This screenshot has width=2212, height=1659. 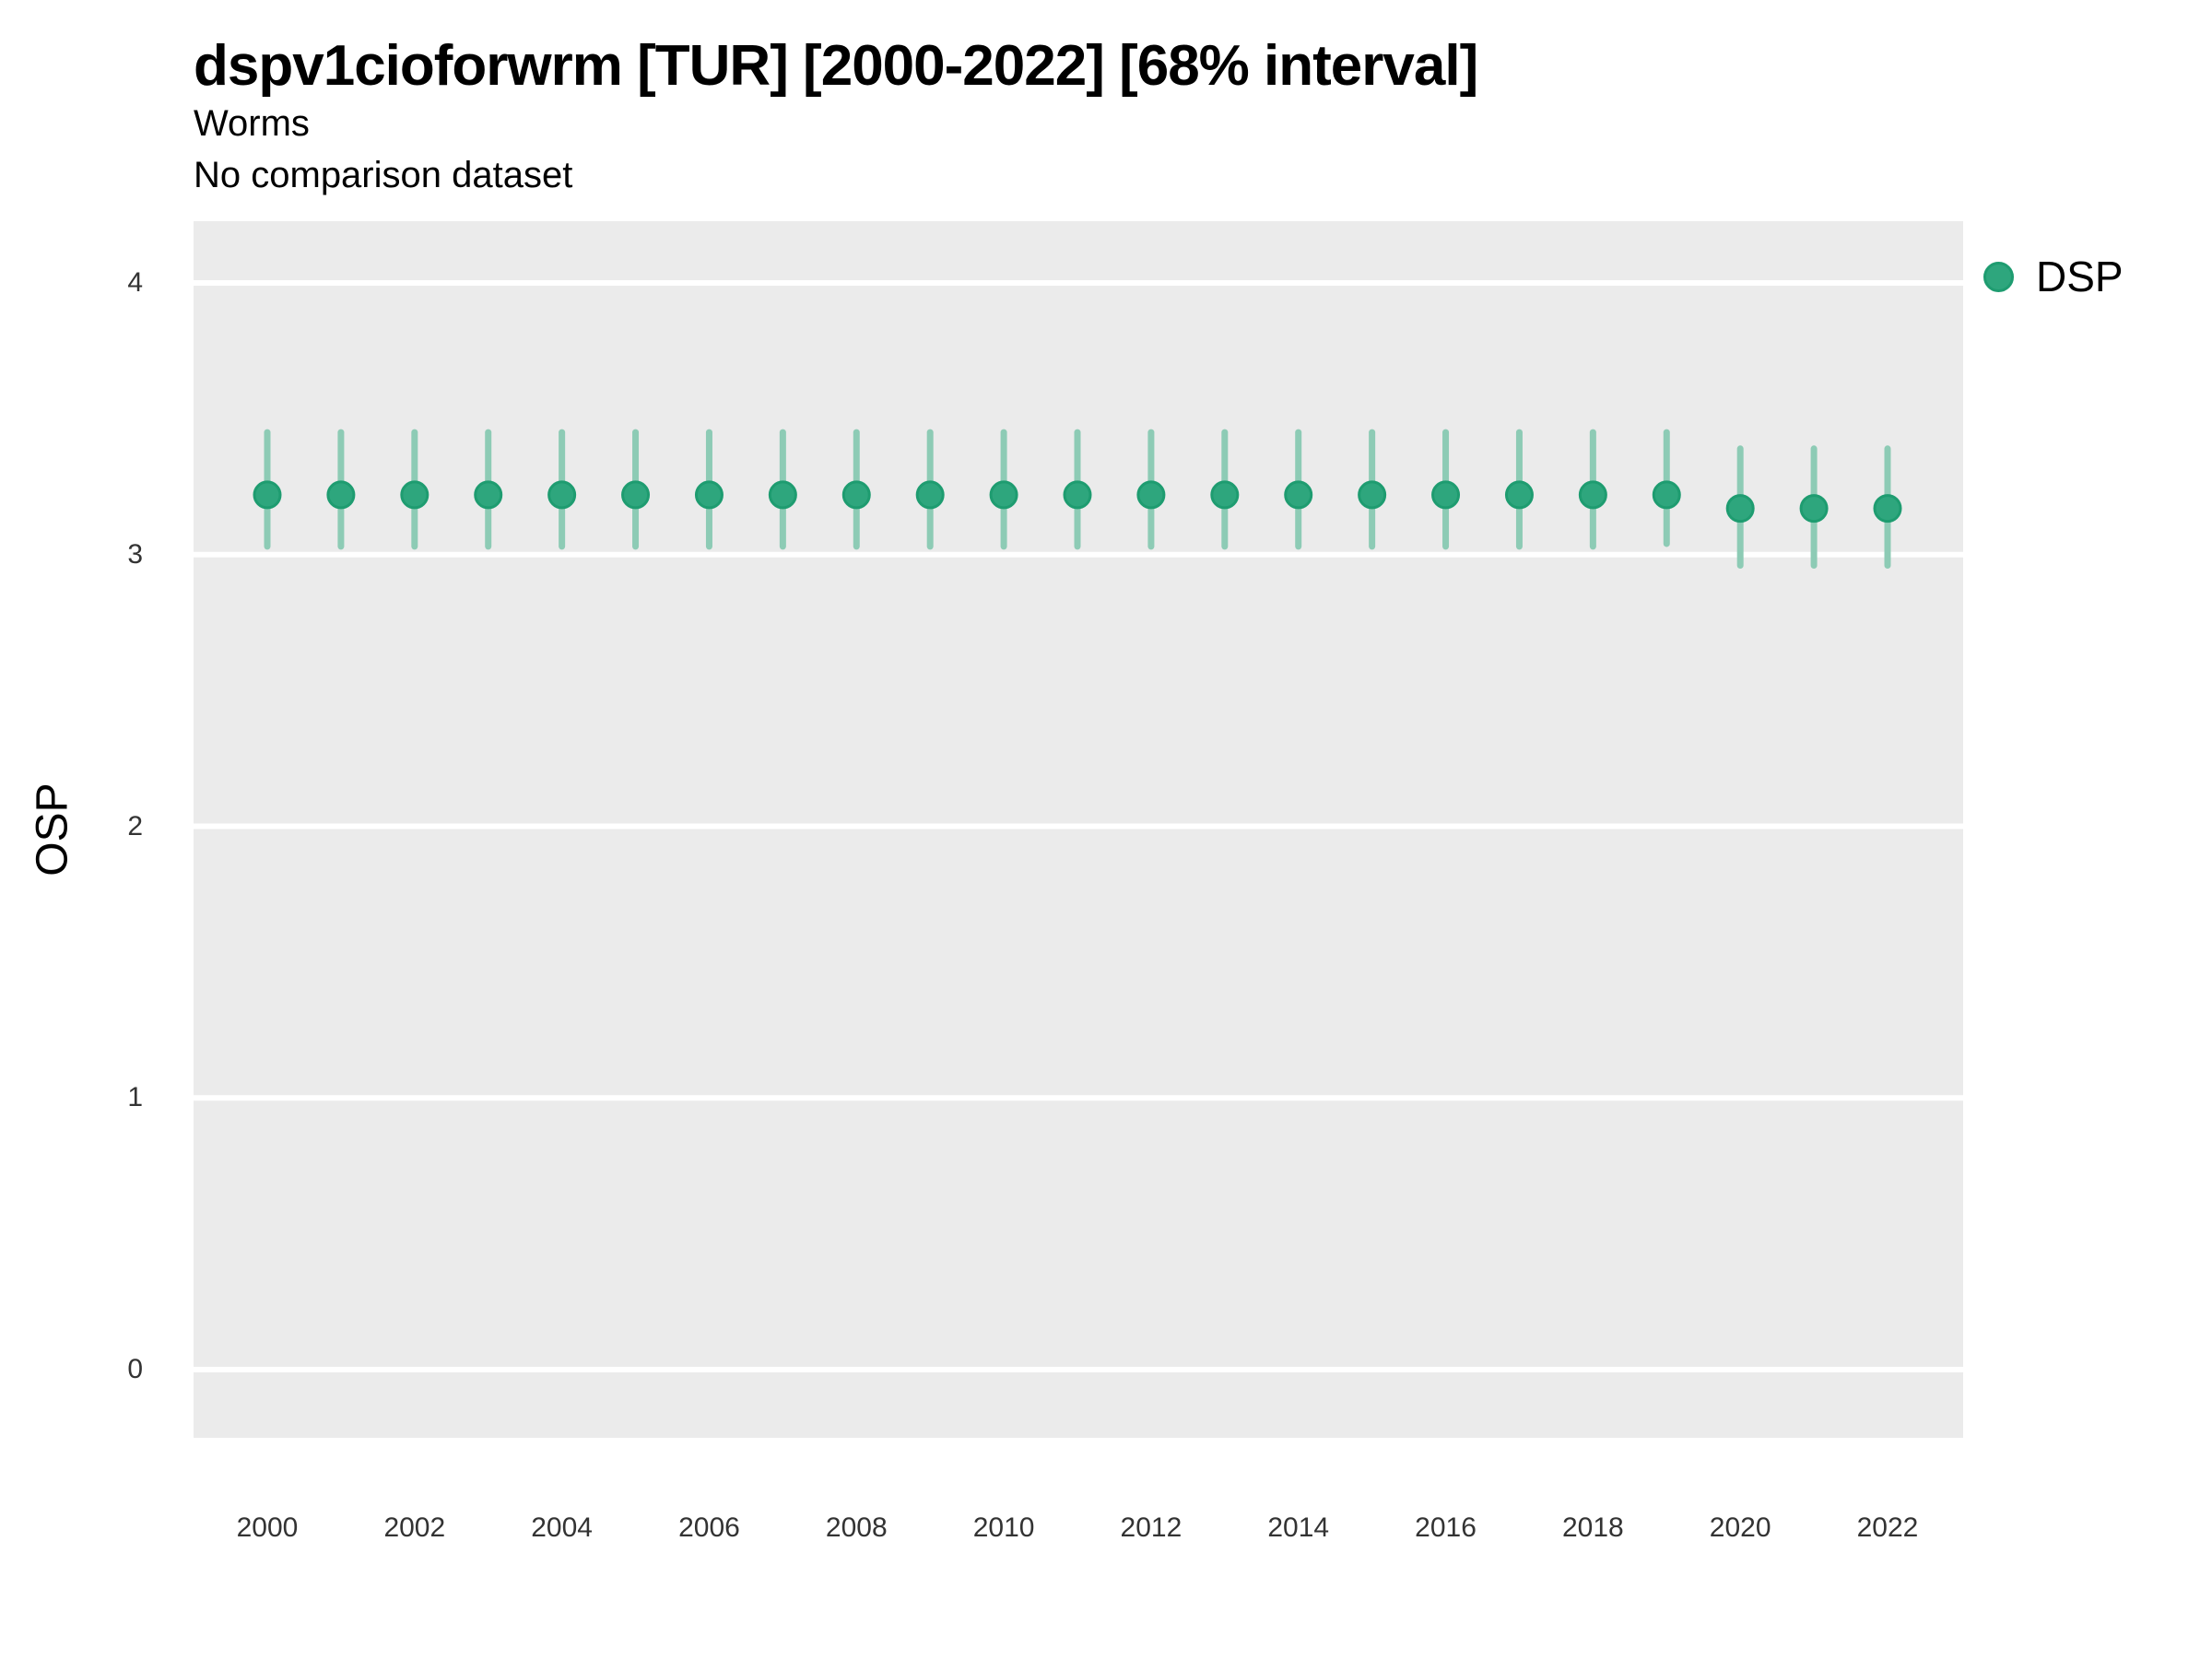 I want to click on y-tick-label-2: 2, so click(x=135, y=825).